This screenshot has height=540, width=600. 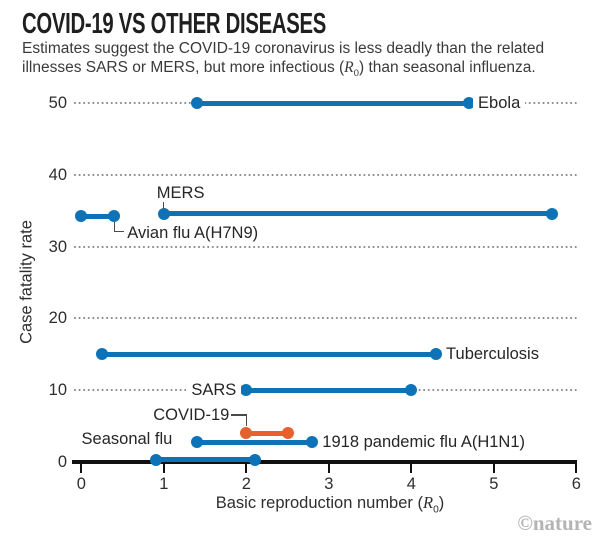 What do you see at coordinates (499, 103) in the screenshot?
I see `series-label-ebola: Ebola` at bounding box center [499, 103].